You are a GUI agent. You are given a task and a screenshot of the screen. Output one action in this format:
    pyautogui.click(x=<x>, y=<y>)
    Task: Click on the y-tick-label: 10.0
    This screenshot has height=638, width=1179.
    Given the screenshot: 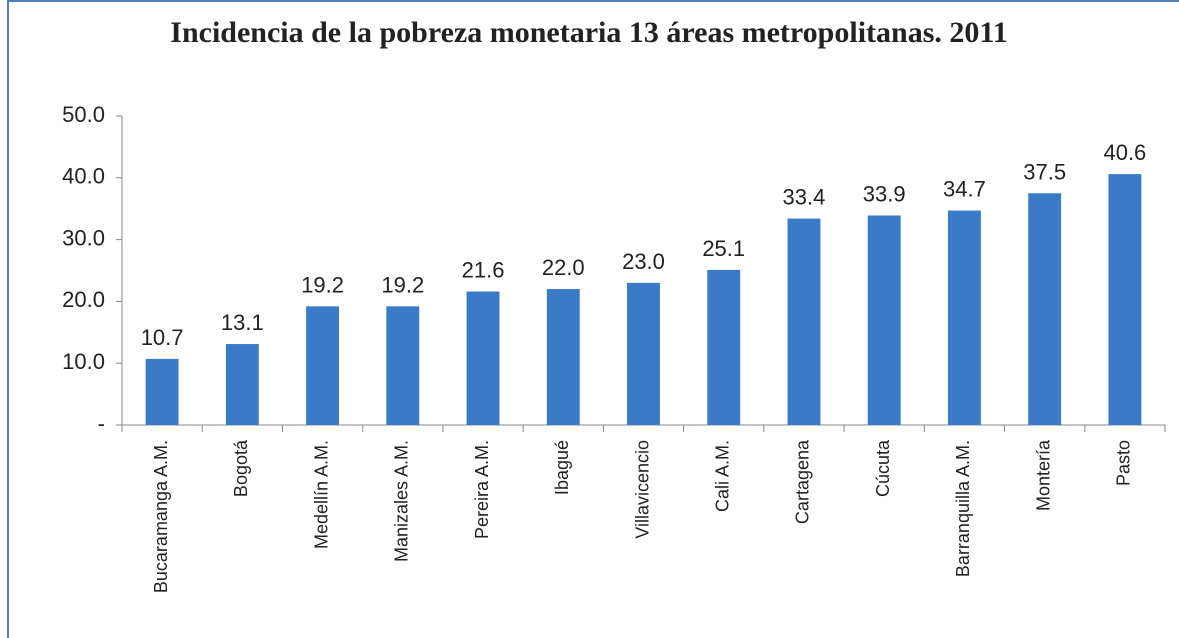 What is the action you would take?
    pyautogui.click(x=83, y=361)
    